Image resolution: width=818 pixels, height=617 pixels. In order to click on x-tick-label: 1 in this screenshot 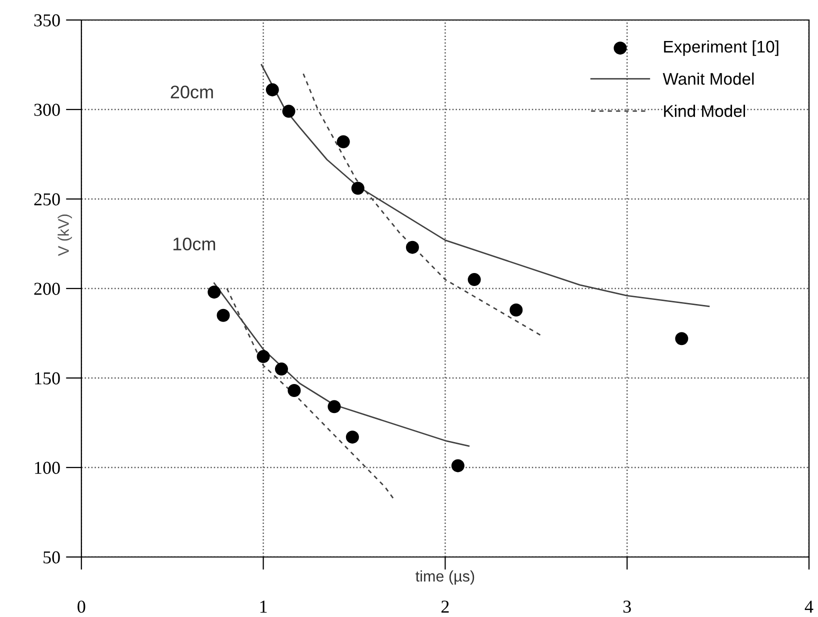, I will do `click(263, 606)`.